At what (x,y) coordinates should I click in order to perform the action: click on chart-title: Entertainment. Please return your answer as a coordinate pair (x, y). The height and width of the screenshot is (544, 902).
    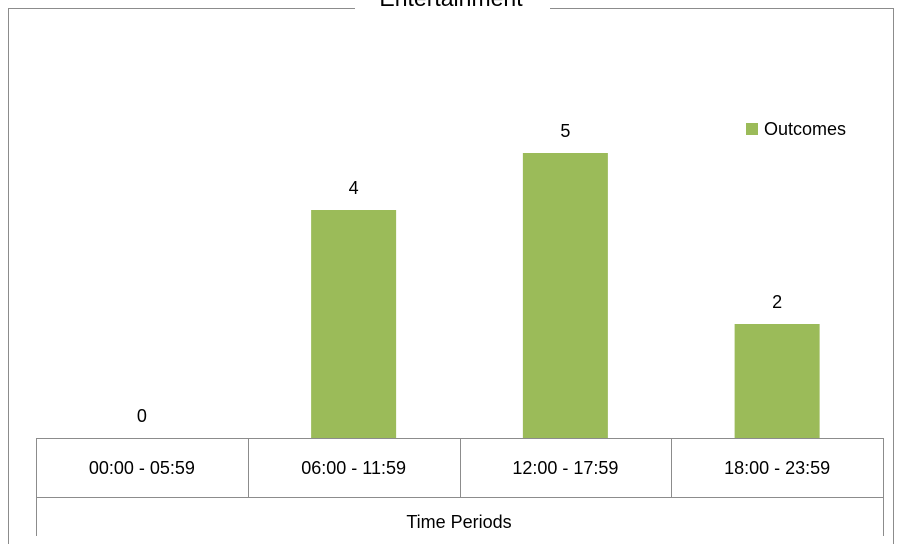
    Looking at the image, I should click on (451, 5).